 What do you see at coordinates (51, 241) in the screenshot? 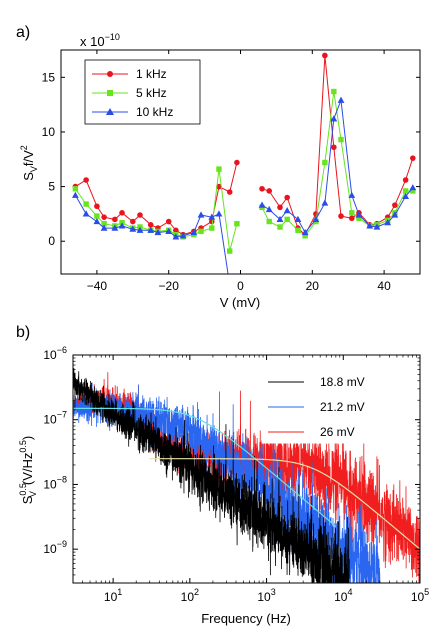
I see `panel-a-y-tick-label: 0` at bounding box center [51, 241].